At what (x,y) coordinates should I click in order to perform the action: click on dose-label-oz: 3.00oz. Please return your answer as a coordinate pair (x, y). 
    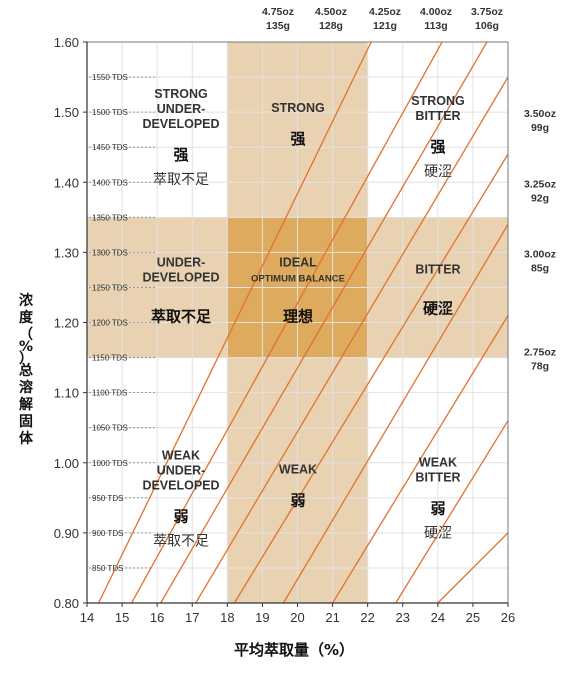
    Looking at the image, I should click on (540, 254).